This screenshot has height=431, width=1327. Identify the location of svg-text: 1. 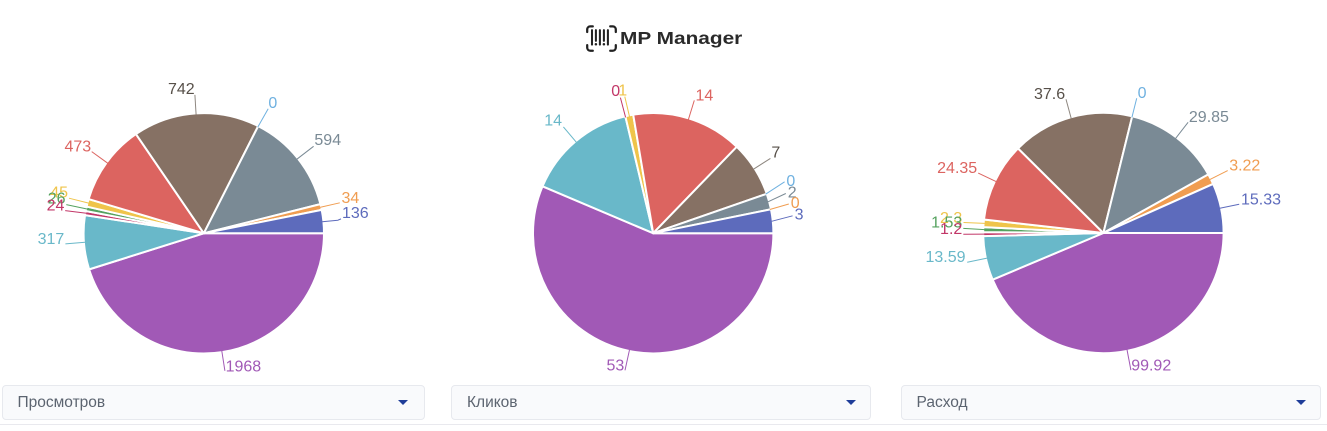
(622, 91).